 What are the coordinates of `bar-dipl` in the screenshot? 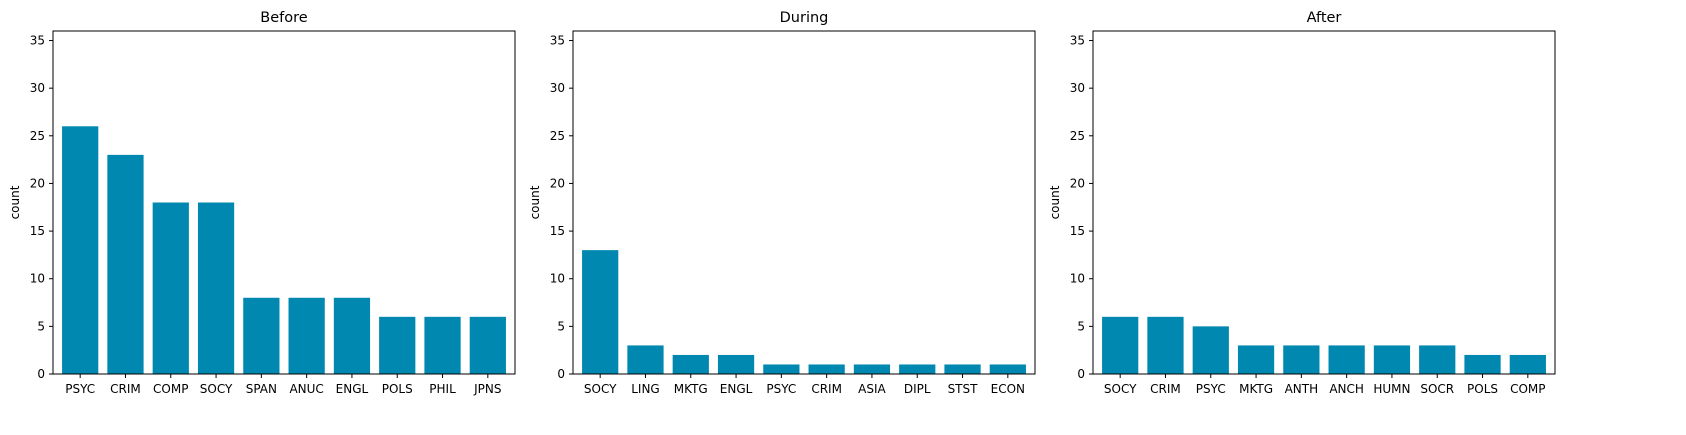 It's located at (917, 369).